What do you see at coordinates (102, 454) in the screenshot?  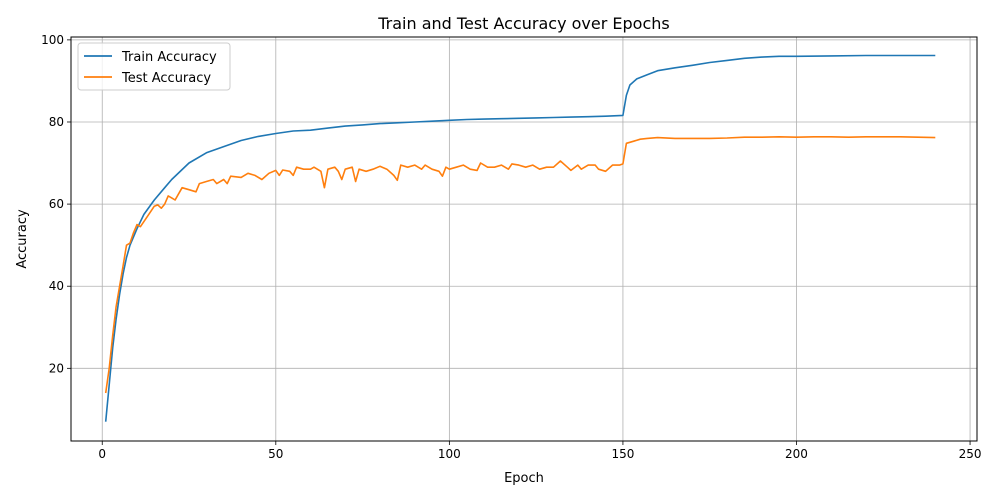 I see `x-tick-label: 0` at bounding box center [102, 454].